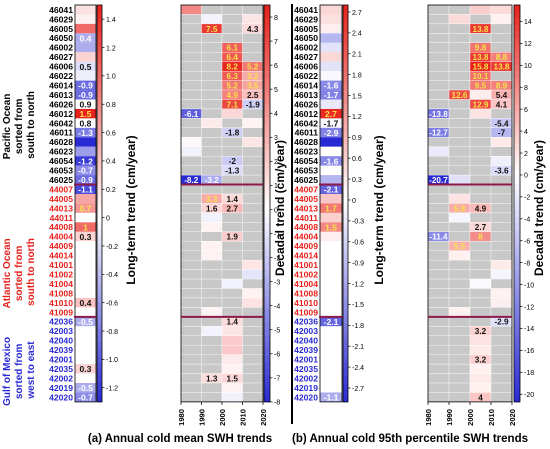  I want to click on colorbar-tick-label: -6, so click(527, 242).